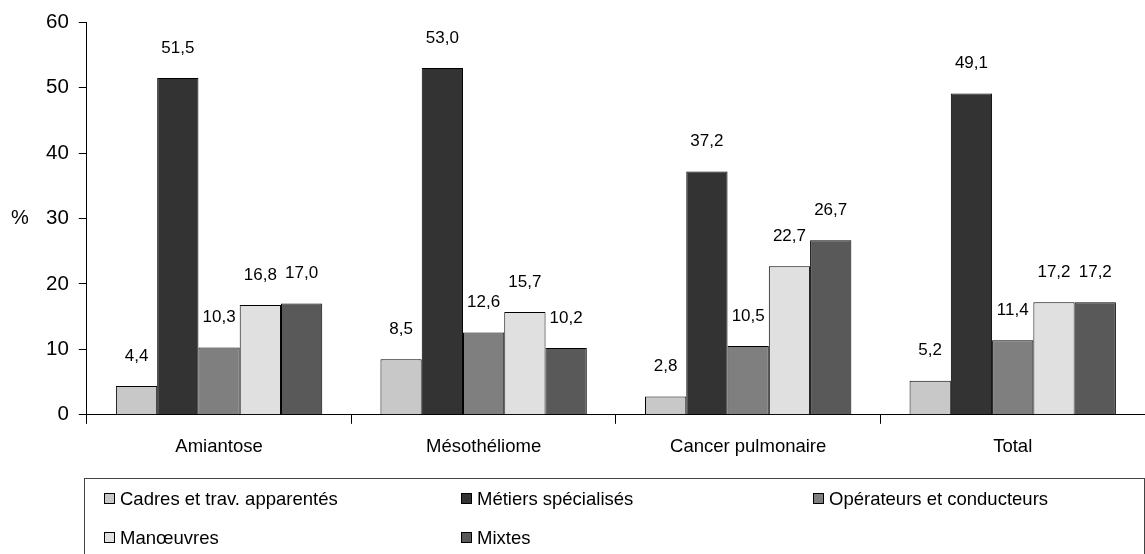  What do you see at coordinates (831, 209) in the screenshot?
I see `data-label: 26,7` at bounding box center [831, 209].